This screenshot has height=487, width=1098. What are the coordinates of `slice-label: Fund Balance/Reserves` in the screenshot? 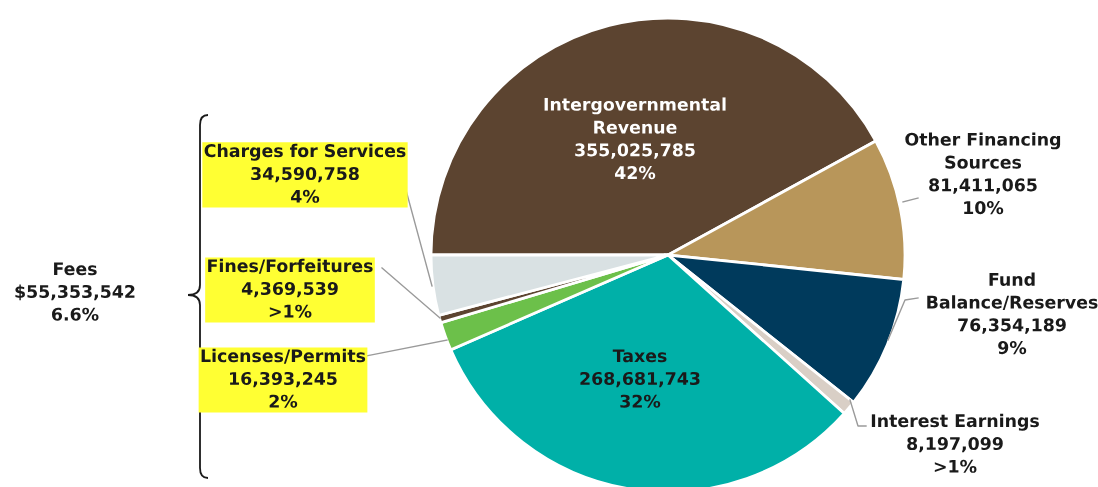 It's located at (1012, 291).